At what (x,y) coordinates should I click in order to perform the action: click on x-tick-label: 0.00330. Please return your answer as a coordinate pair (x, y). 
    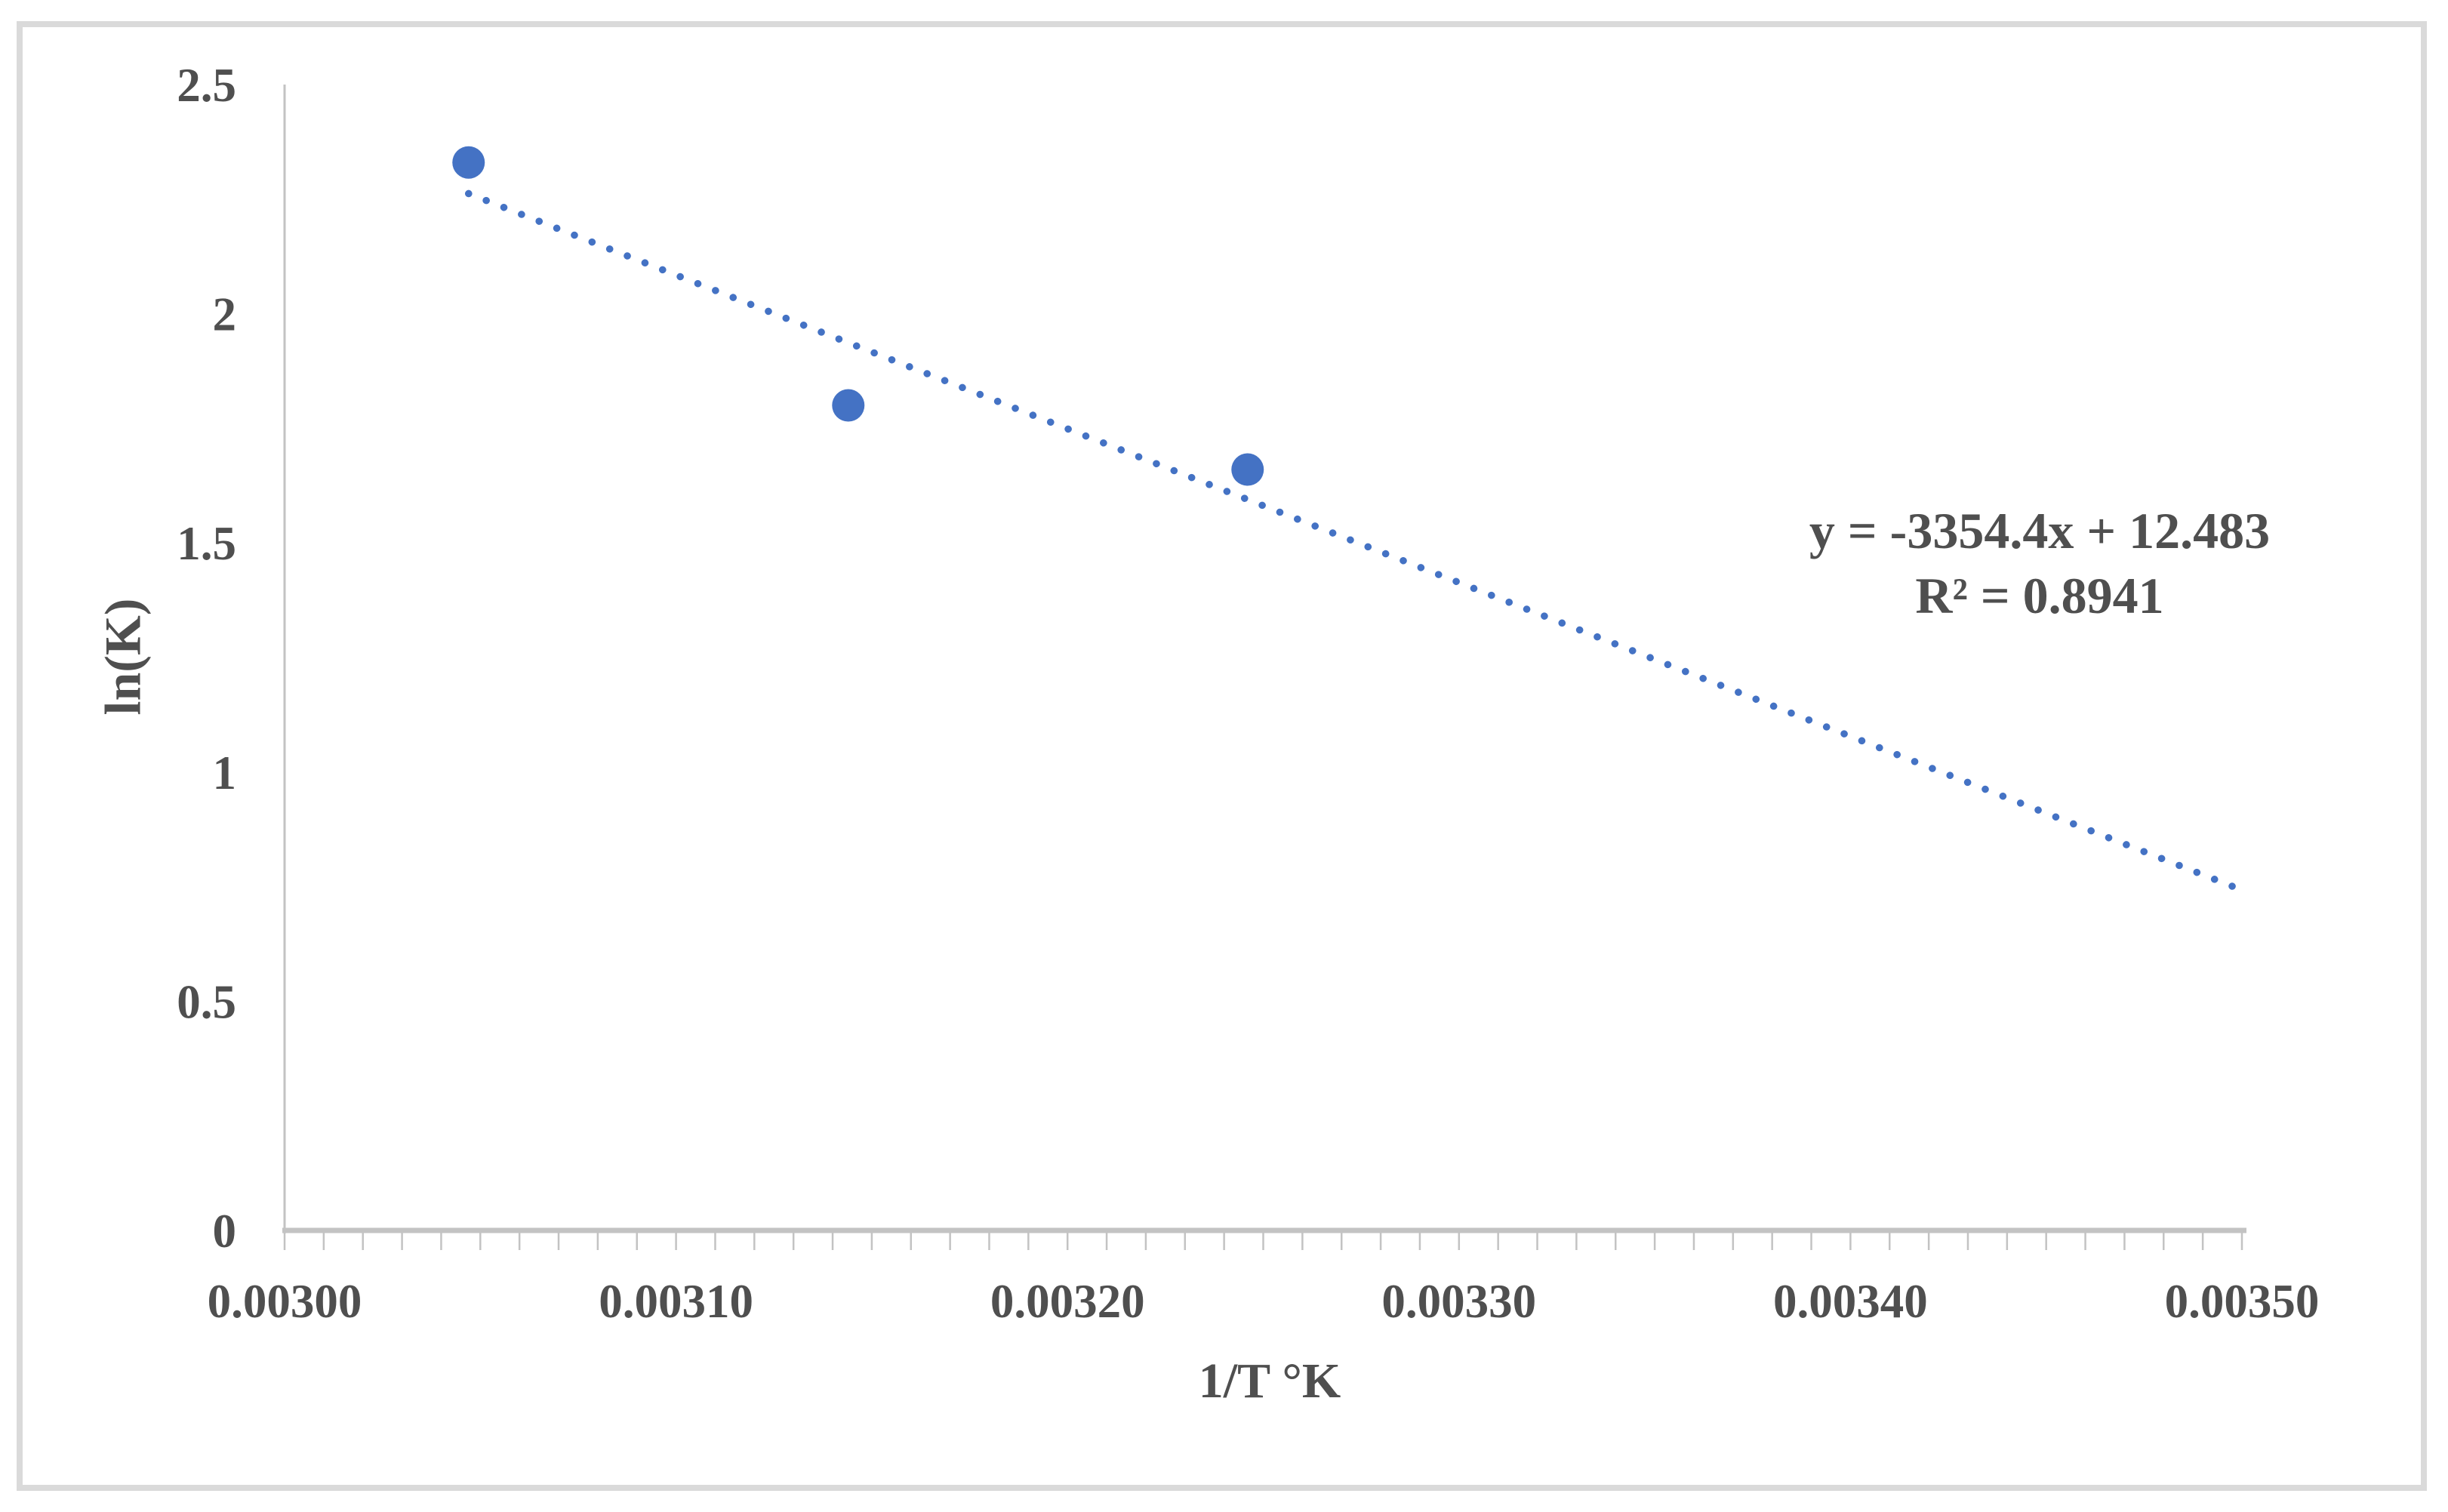
    Looking at the image, I should click on (1458, 1301).